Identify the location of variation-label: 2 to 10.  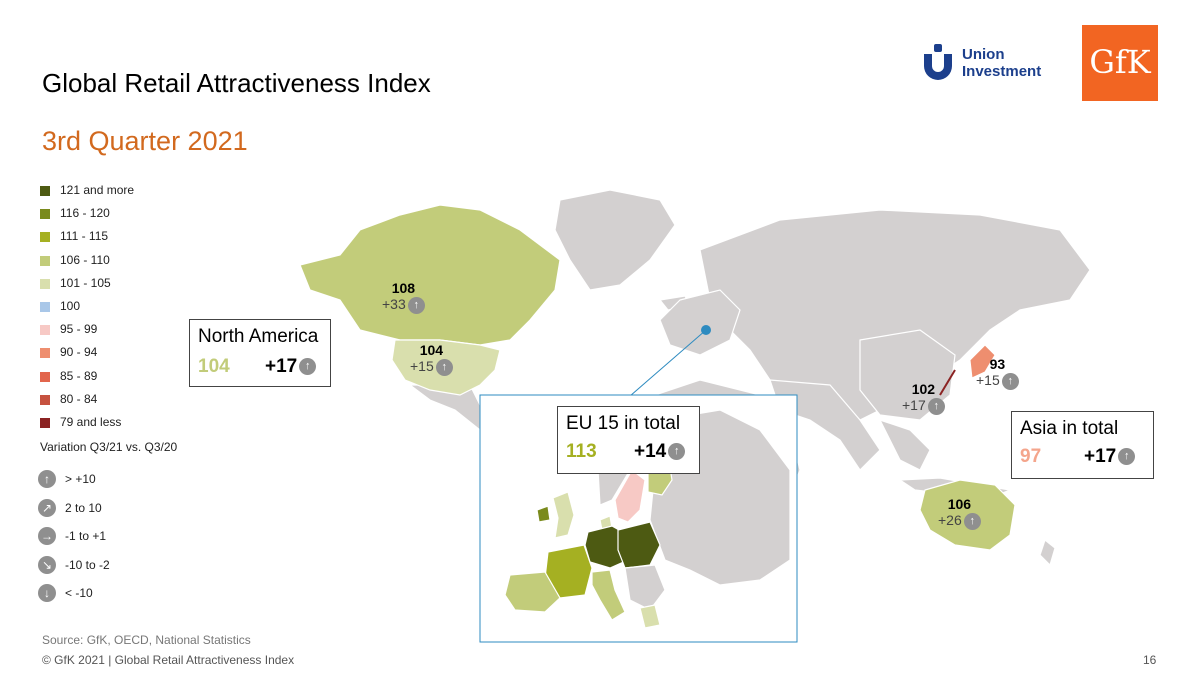
(83, 507).